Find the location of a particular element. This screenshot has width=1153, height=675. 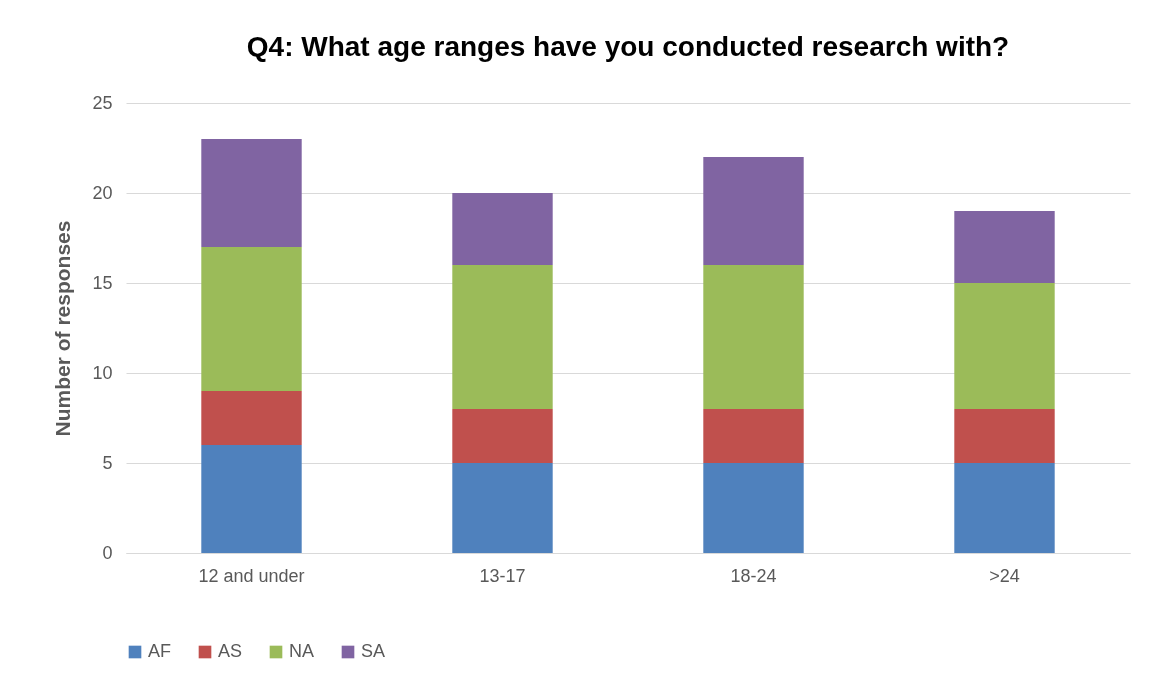

x-tick-label: 18-24 is located at coordinates (753, 575).